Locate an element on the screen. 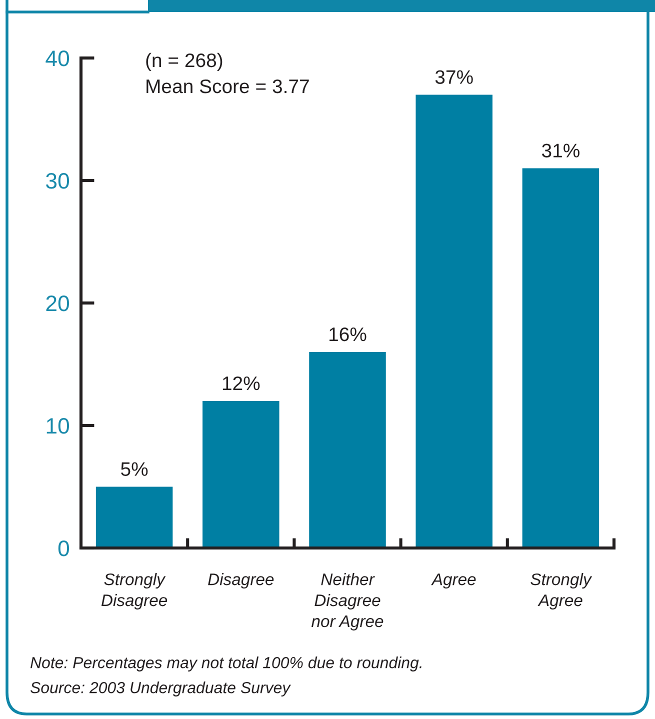 This screenshot has width=655, height=719. x-tick-label: Neither Disagree nor Agree is located at coordinates (347, 601).